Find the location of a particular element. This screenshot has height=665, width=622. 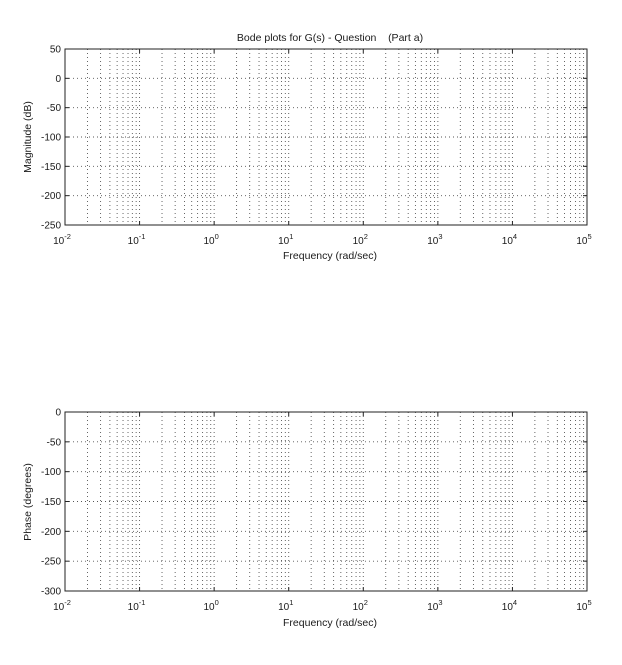

magnitude-x-tick-label: 10⁻¹ is located at coordinates (137, 239).